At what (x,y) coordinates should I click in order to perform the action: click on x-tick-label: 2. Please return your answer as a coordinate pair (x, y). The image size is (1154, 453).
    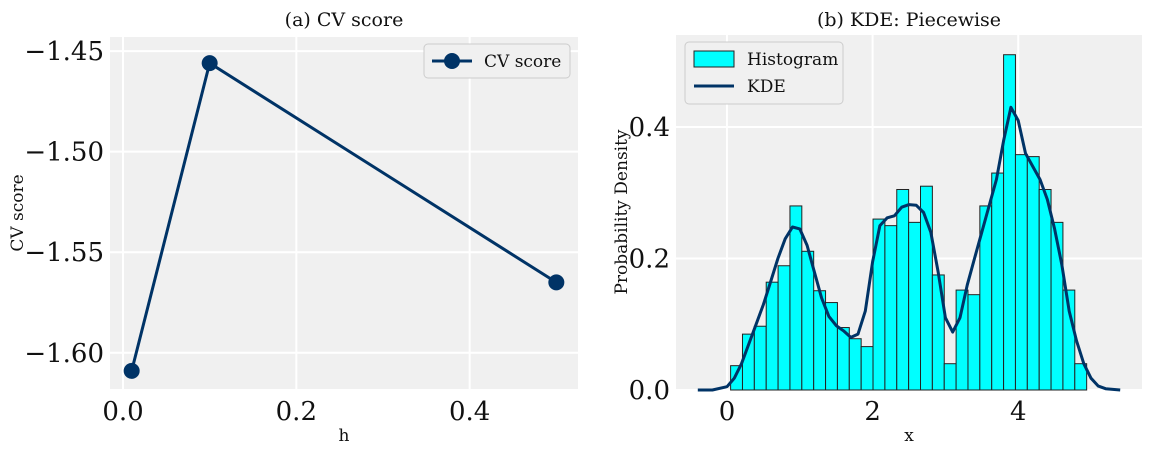
    Looking at the image, I should click on (872, 412).